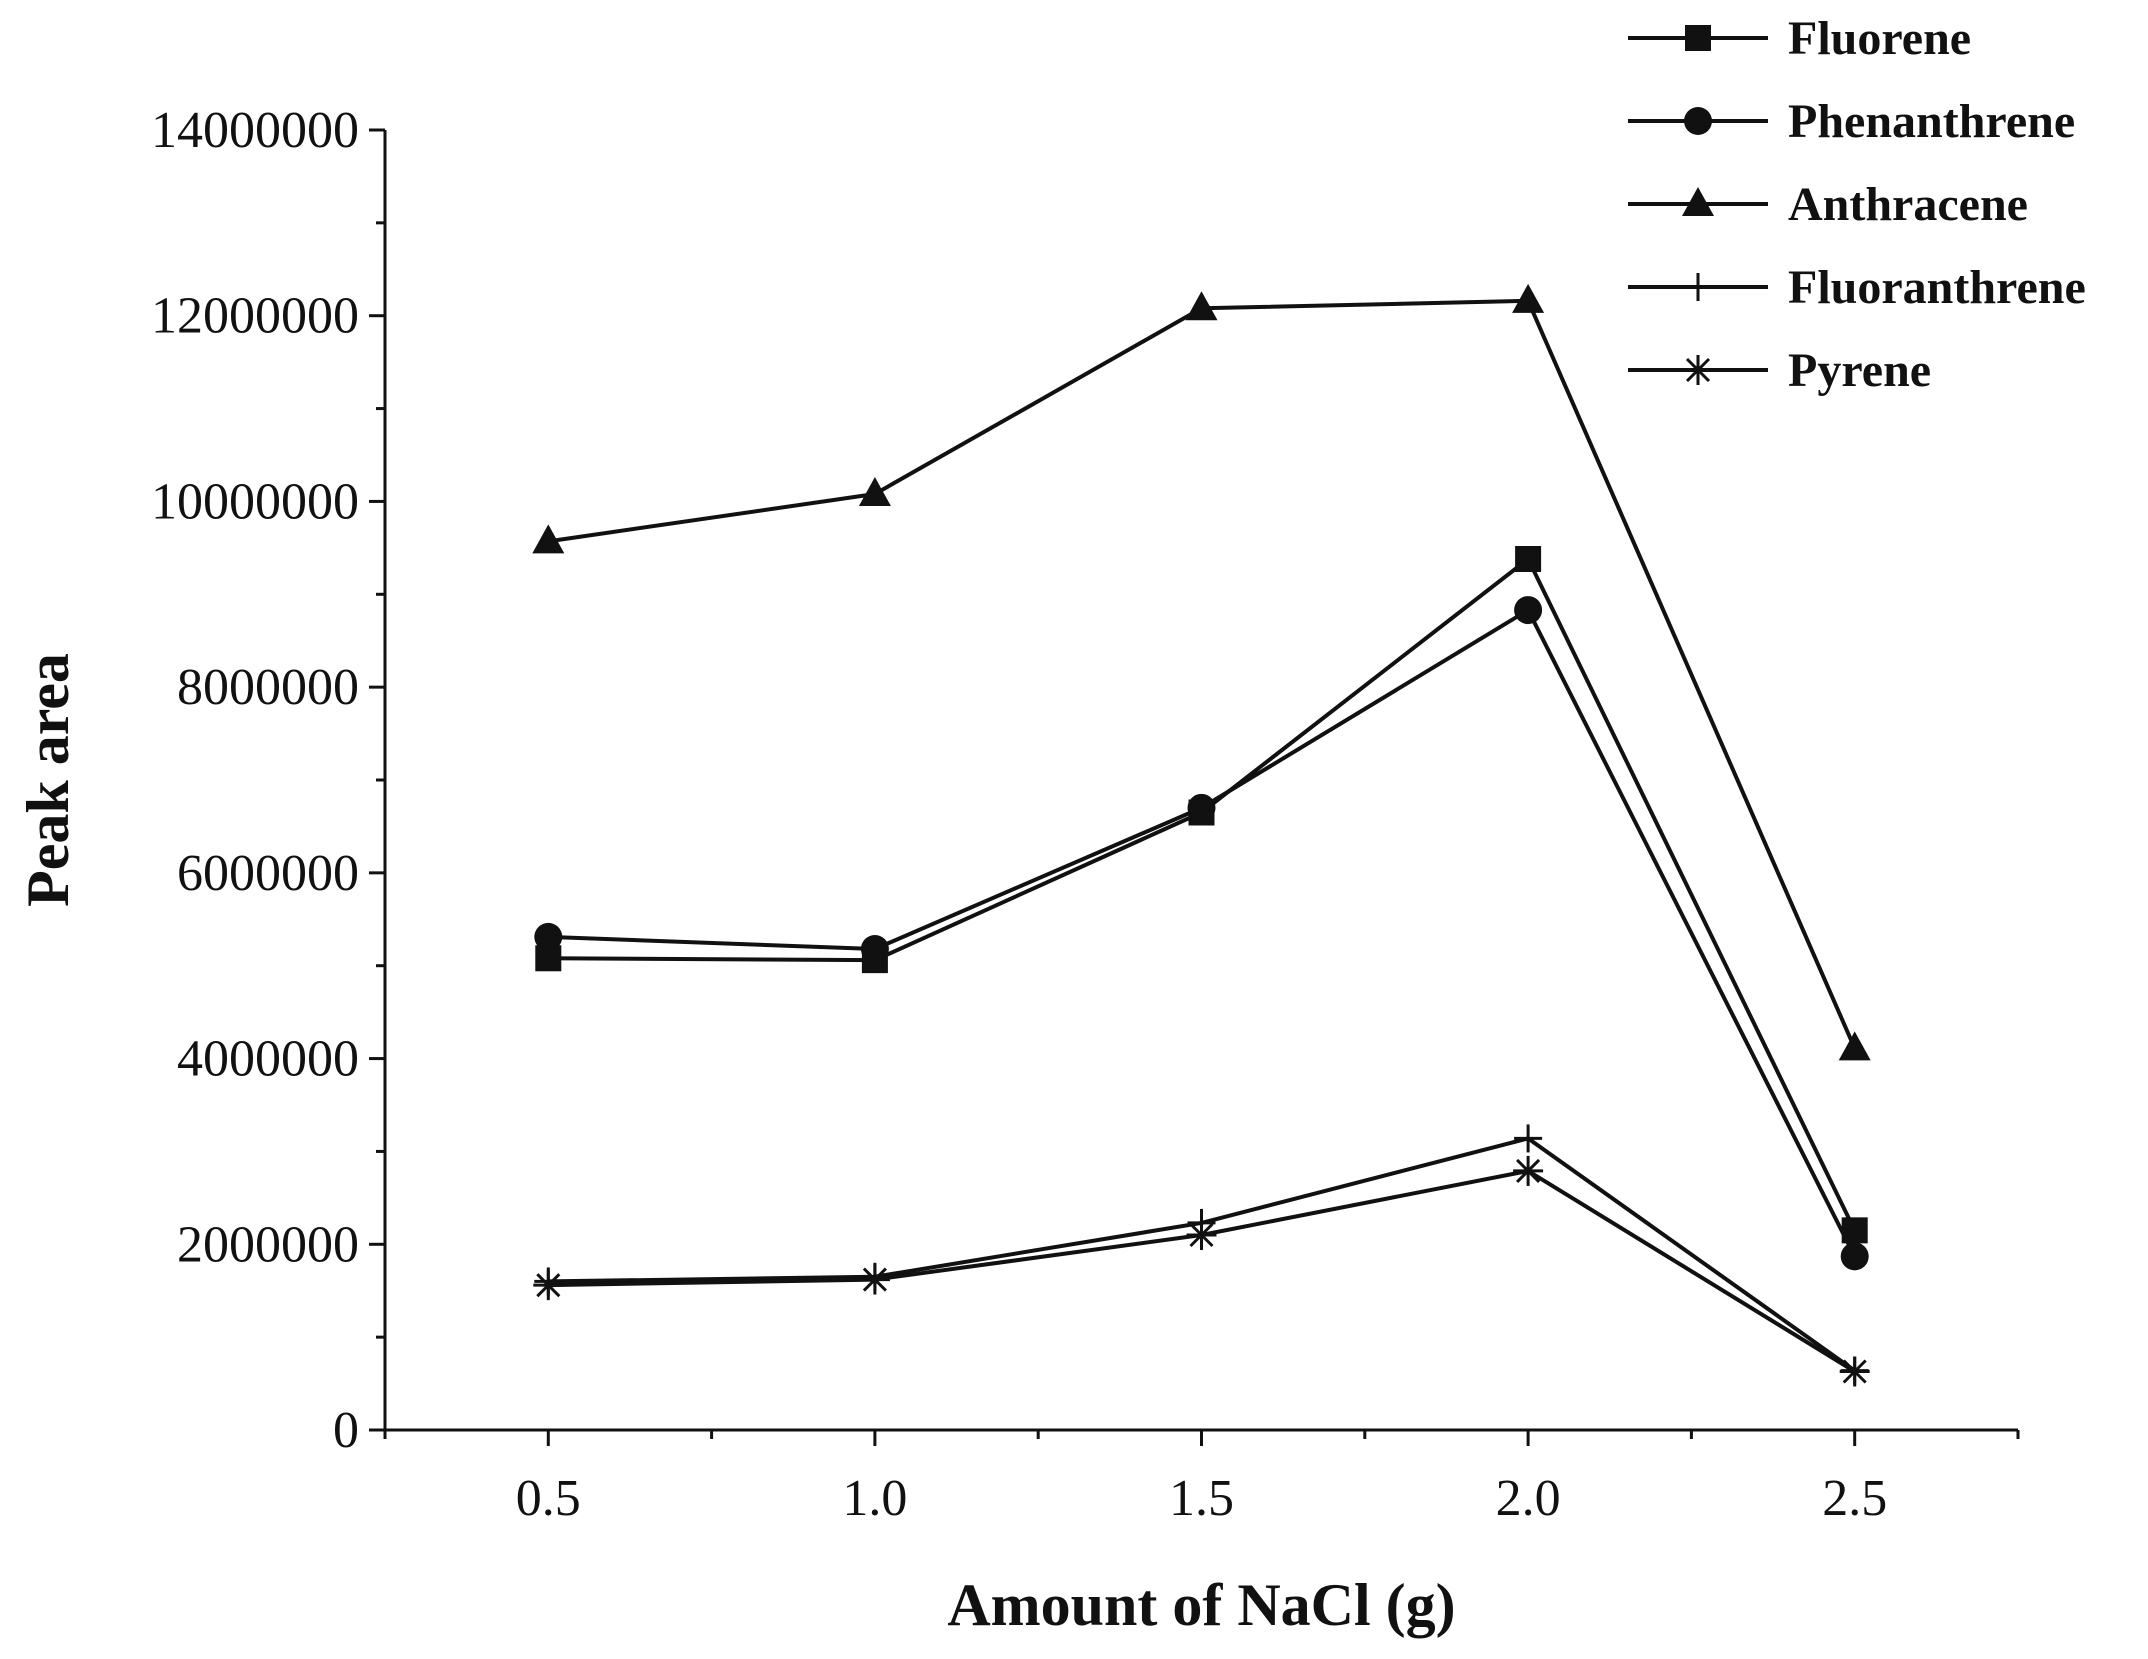  What do you see at coordinates (1931, 121) in the screenshot?
I see `legend-label: Phenanthrene` at bounding box center [1931, 121].